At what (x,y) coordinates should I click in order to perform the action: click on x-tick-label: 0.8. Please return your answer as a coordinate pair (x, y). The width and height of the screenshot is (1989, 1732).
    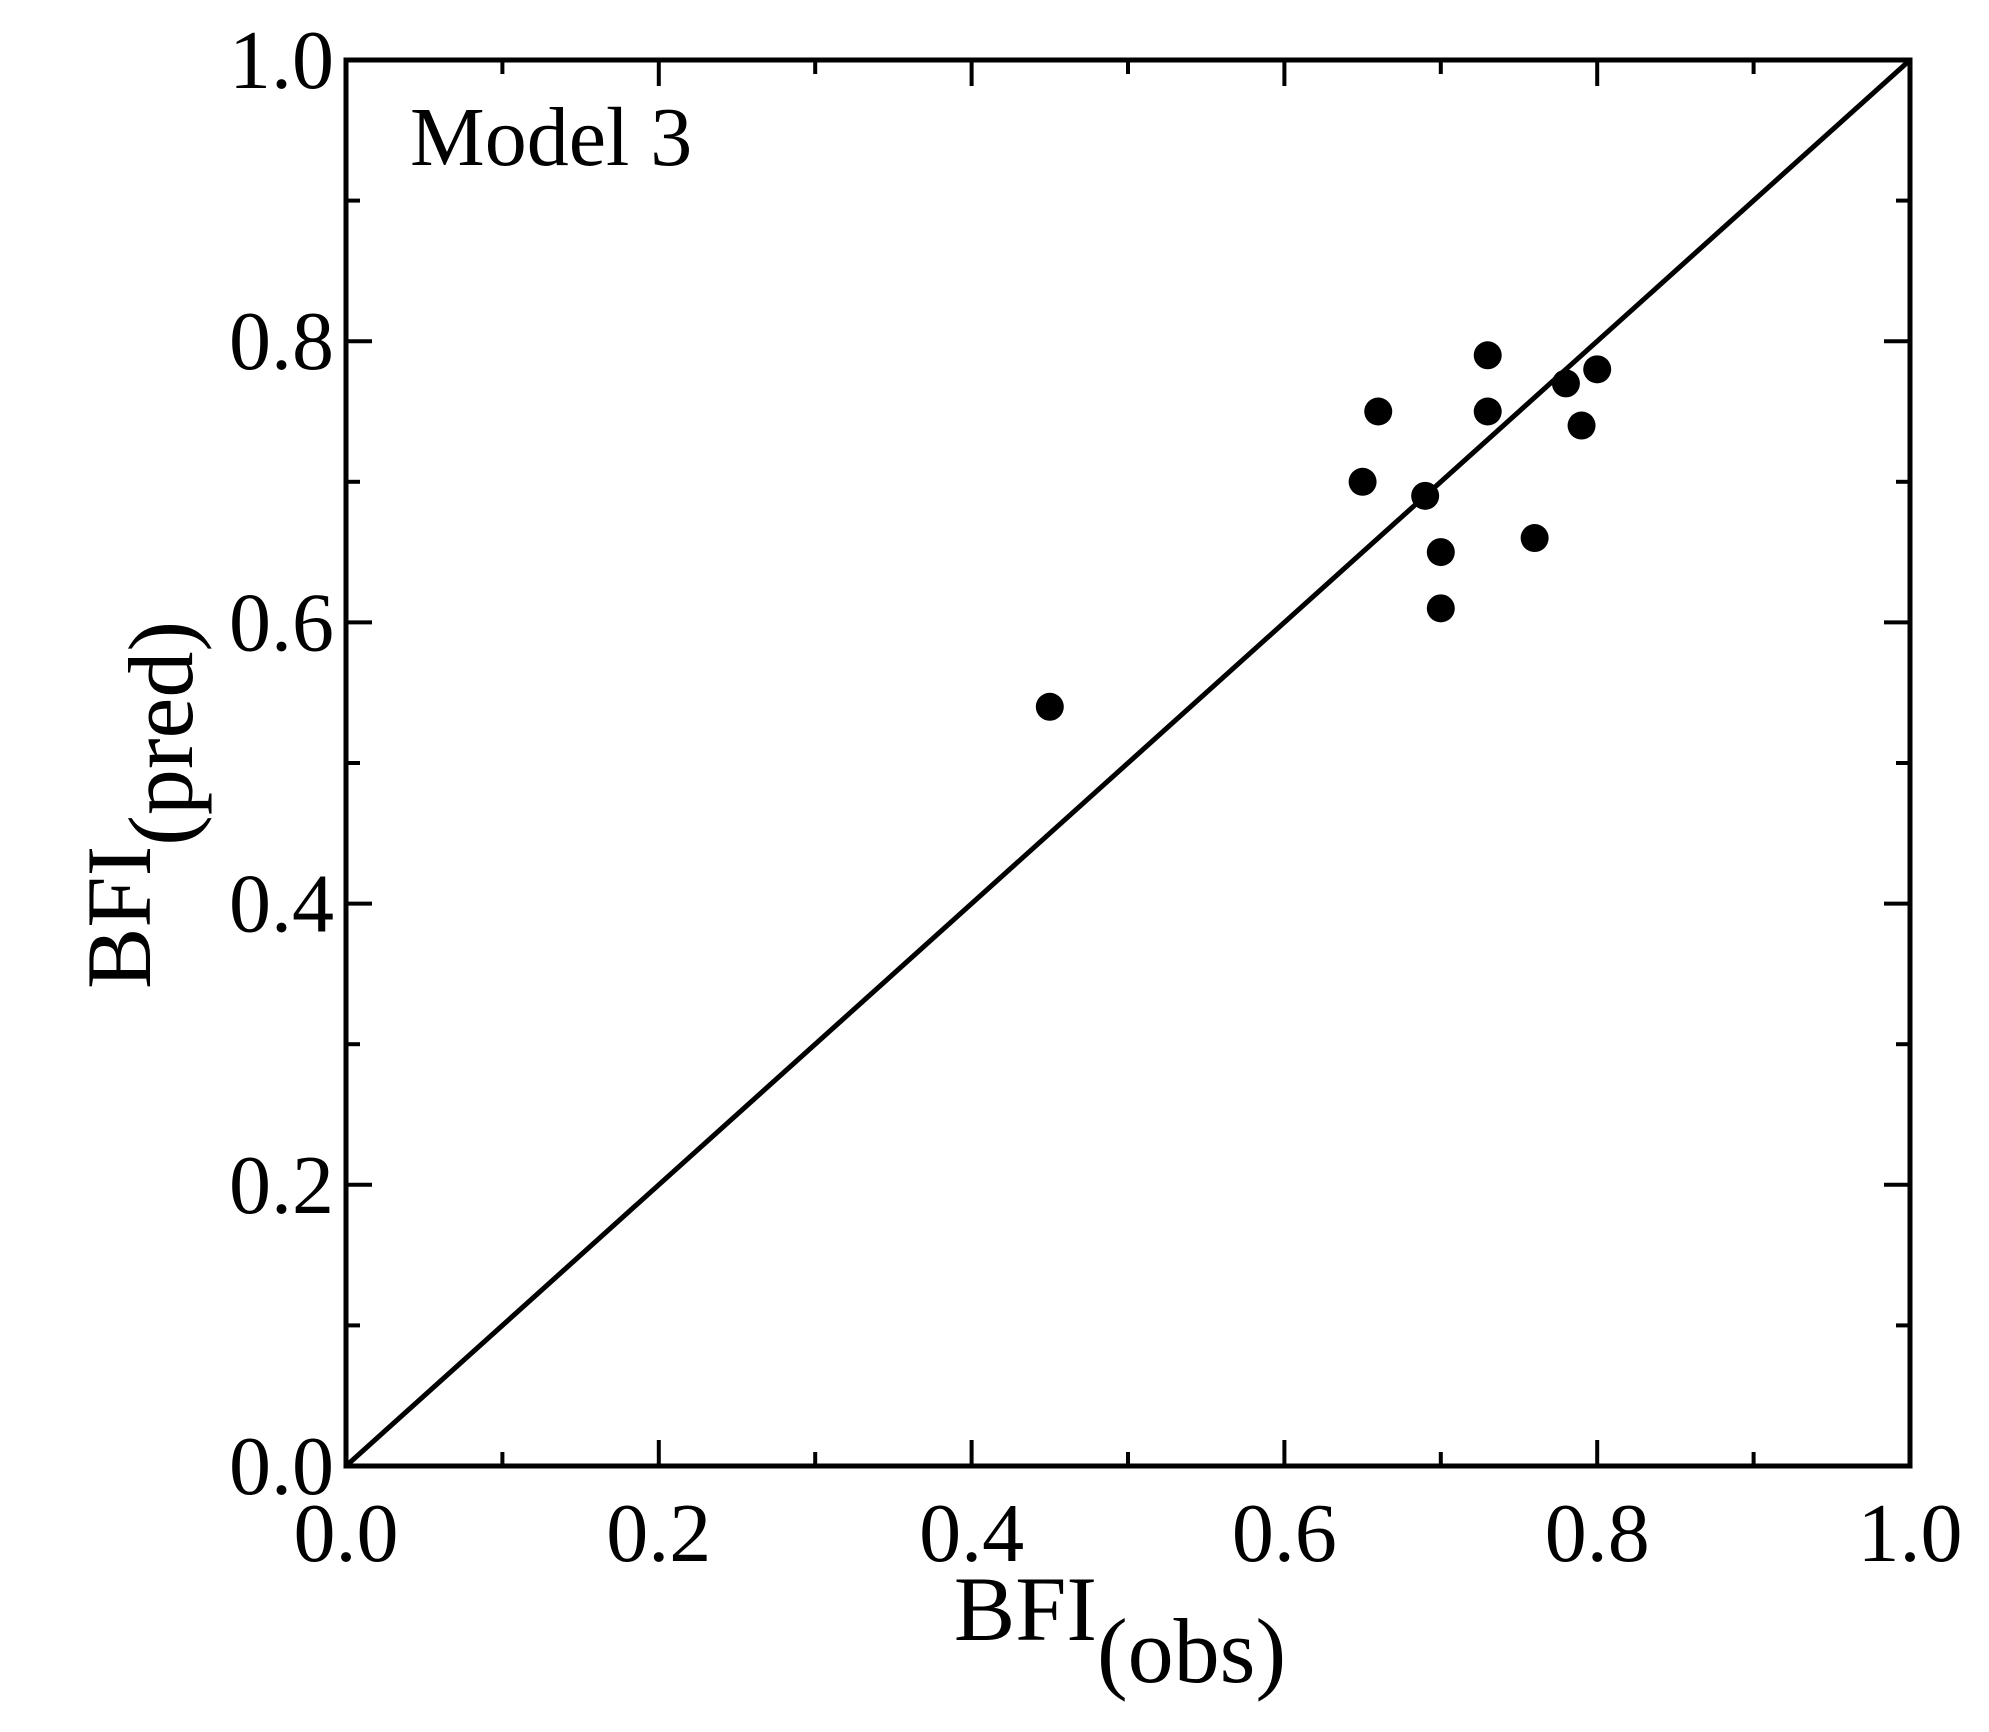
    Looking at the image, I should click on (1597, 1533).